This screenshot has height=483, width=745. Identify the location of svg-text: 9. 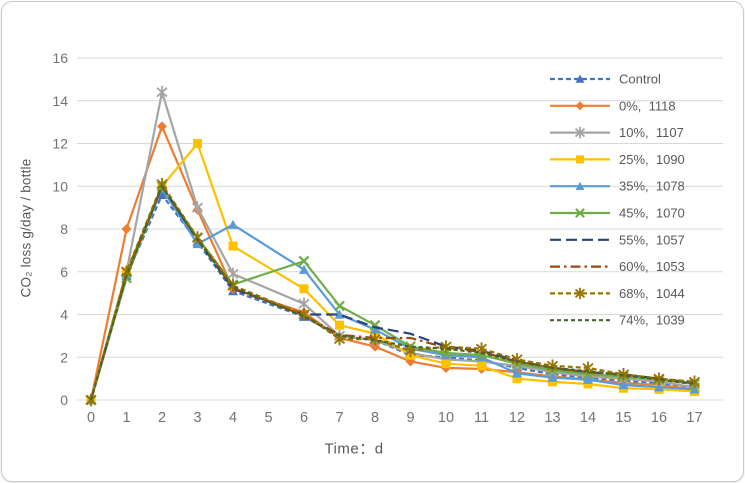
(410, 418).